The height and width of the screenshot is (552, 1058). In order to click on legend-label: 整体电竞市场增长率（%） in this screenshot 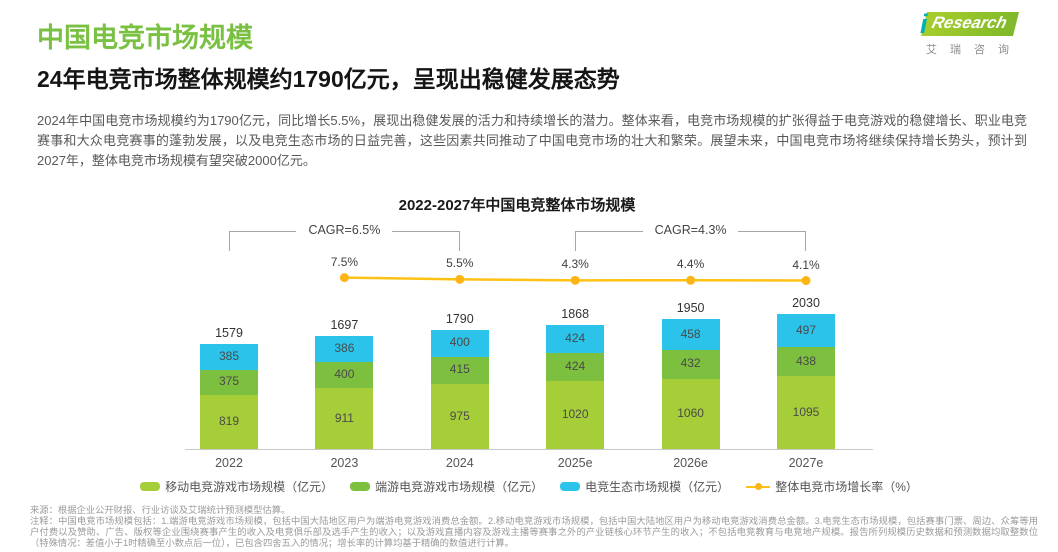, I will do `click(846, 487)`.